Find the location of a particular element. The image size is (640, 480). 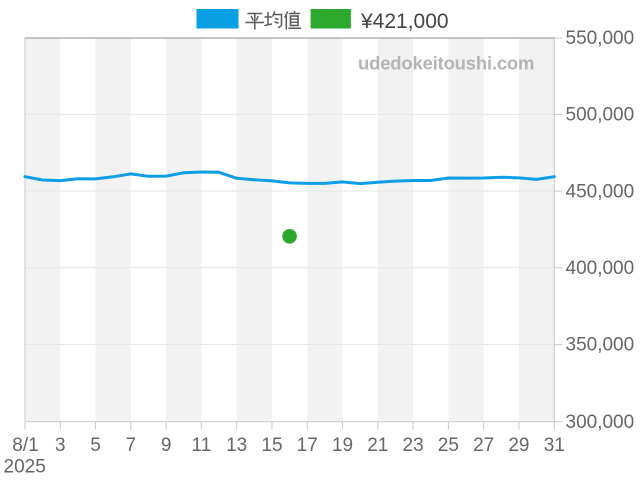

svg-text: 15 is located at coordinates (271, 445).